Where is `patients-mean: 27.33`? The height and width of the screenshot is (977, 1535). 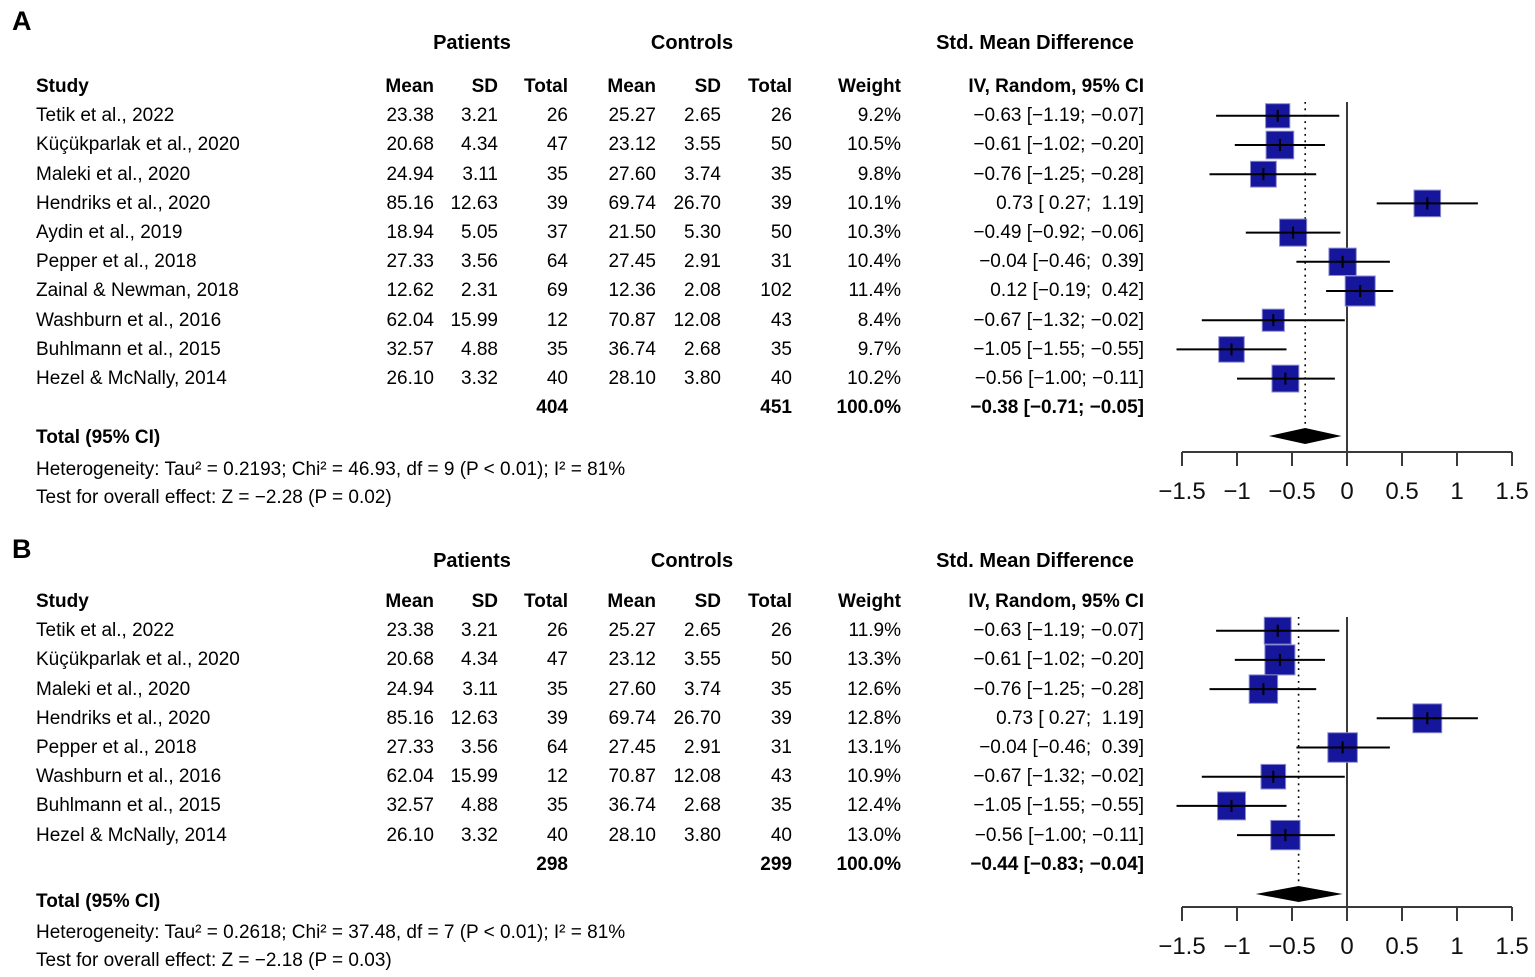 patients-mean: 27.33 is located at coordinates (410, 747).